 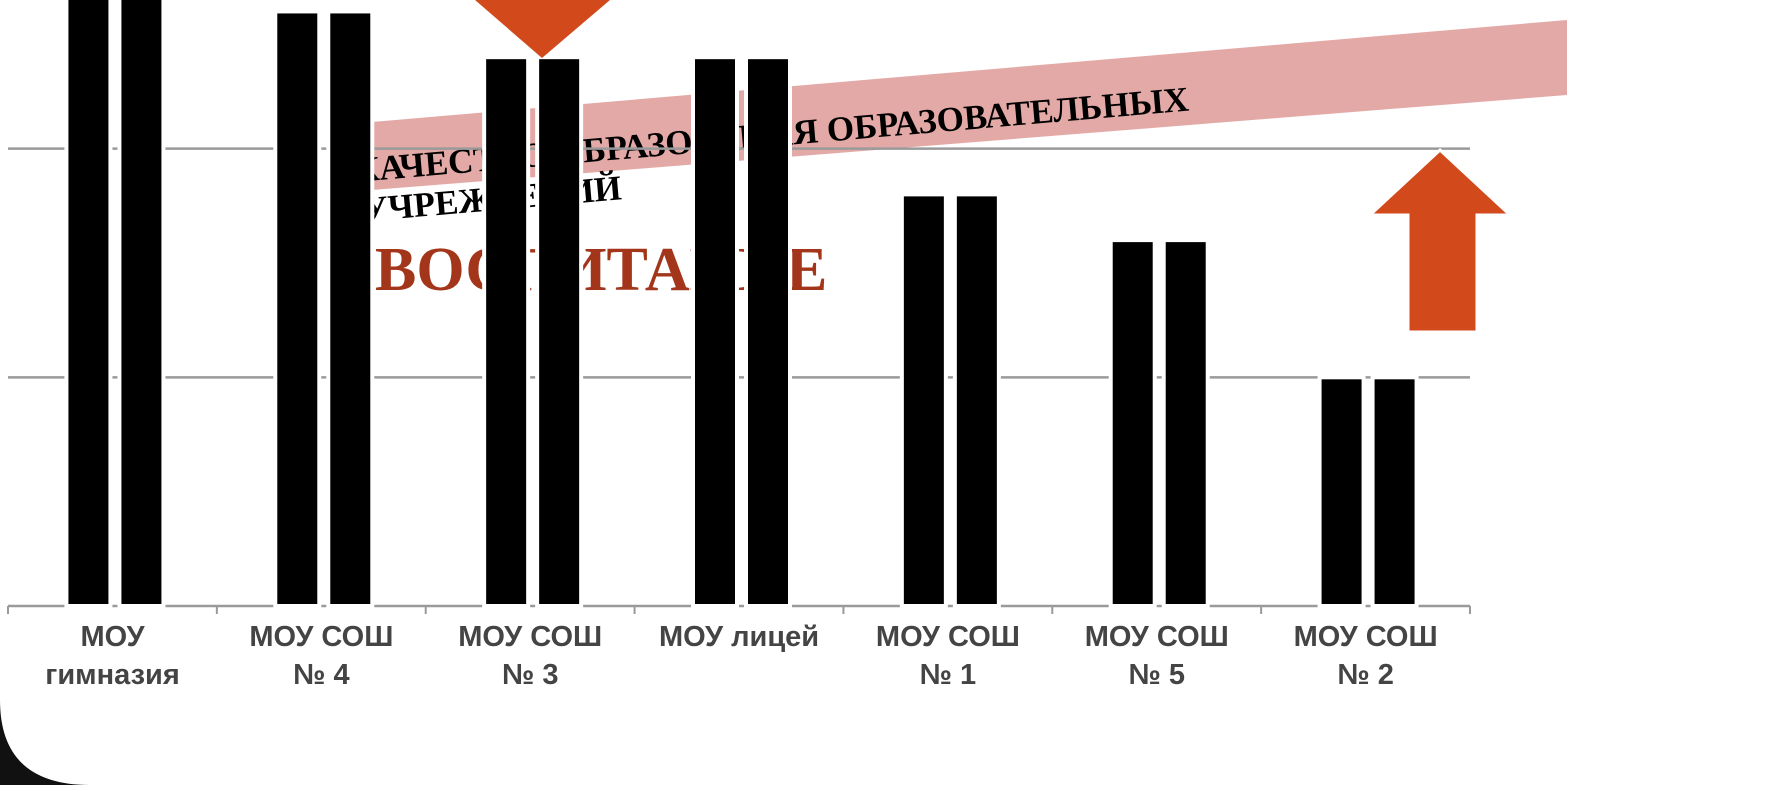 I want to click on arrow-up, so click(x=1440, y=240).